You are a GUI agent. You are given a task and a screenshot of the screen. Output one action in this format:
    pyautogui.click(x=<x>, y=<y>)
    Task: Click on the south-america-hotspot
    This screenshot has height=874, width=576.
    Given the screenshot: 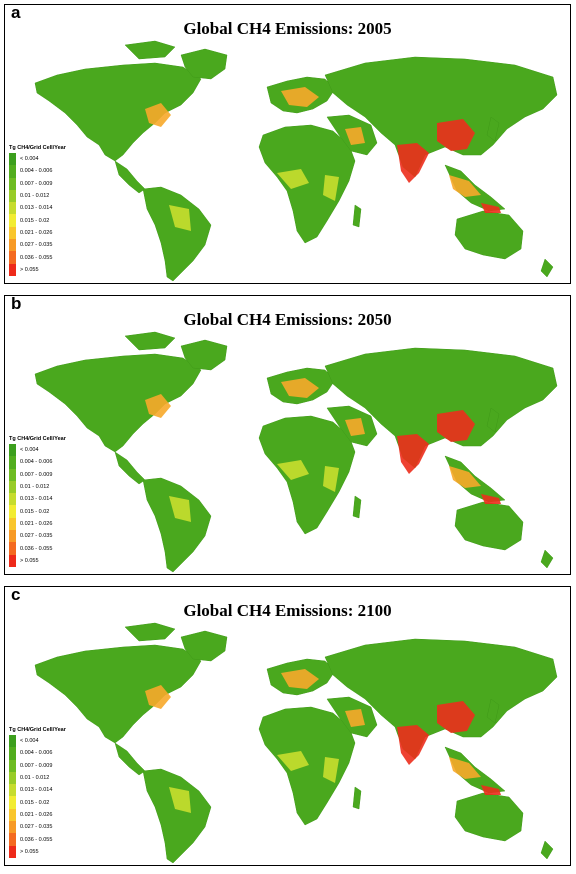 What is the action you would take?
    pyautogui.click(x=180, y=800)
    